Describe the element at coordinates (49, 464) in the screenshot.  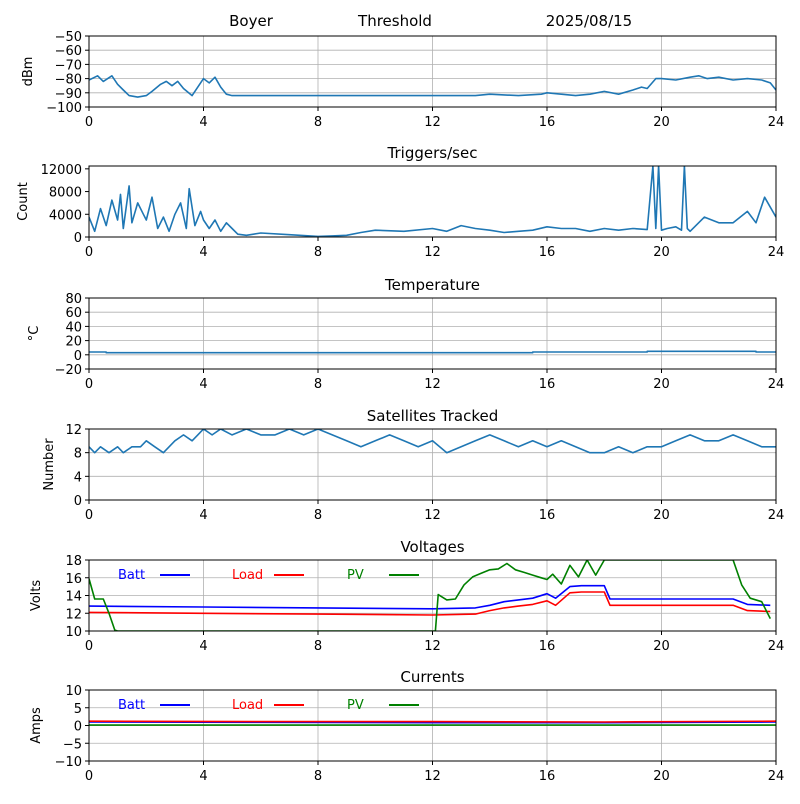
I see `y-axis-label: Number` at that location.